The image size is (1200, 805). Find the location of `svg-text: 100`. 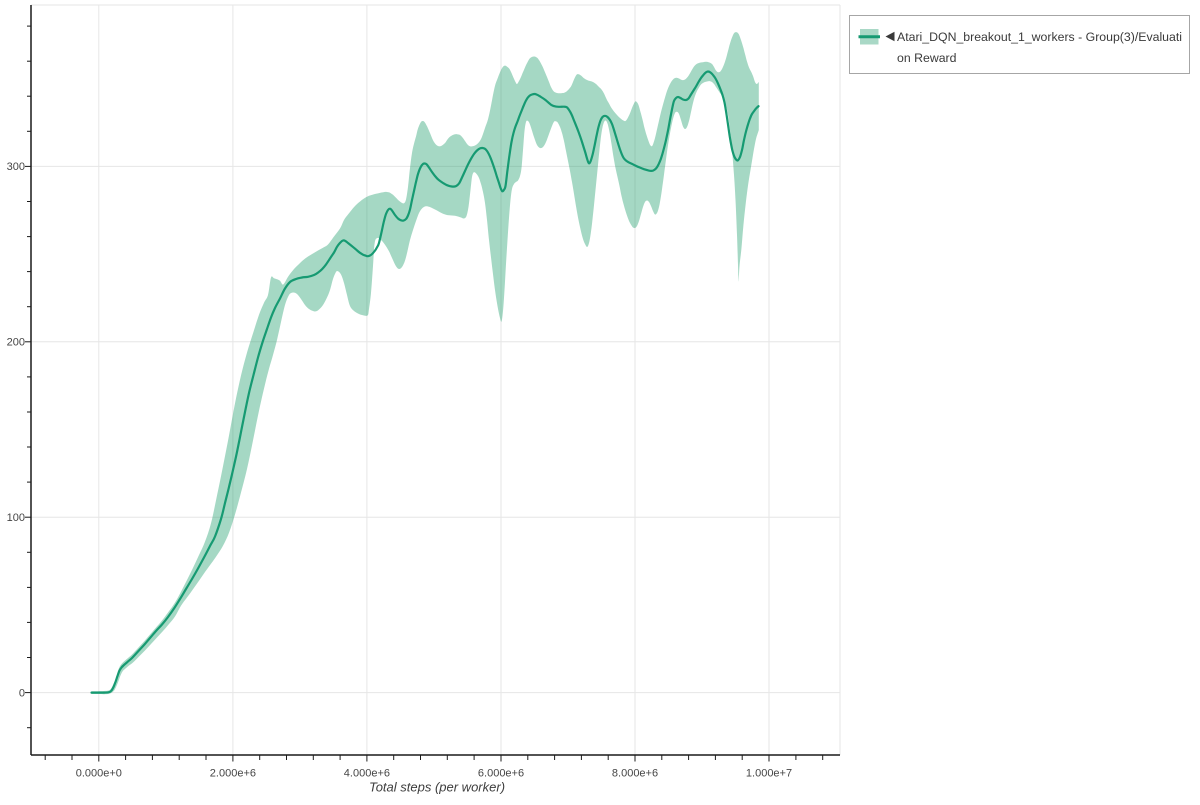

svg-text: 100 is located at coordinates (16, 518).